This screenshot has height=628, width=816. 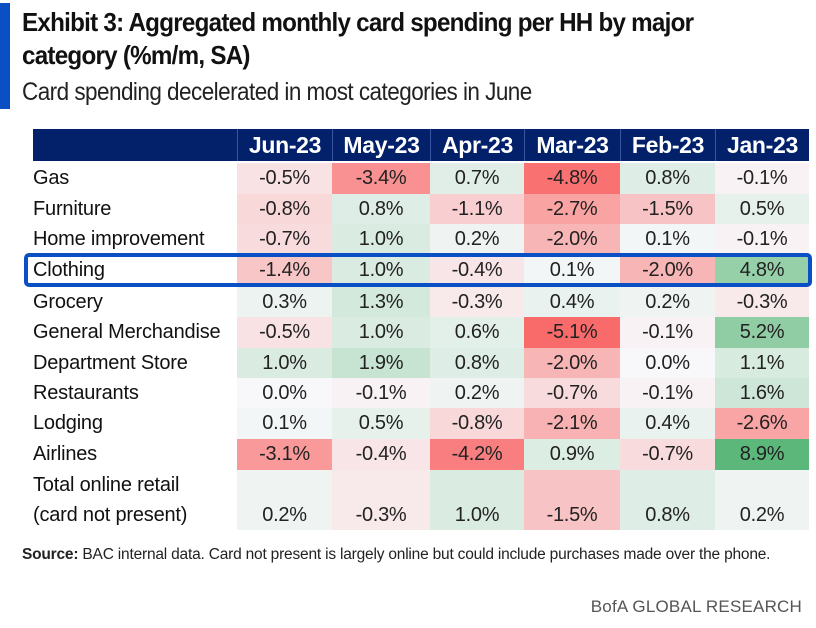 What do you see at coordinates (477, 178) in the screenshot?
I see `heatmap-cell: 0.7%` at bounding box center [477, 178].